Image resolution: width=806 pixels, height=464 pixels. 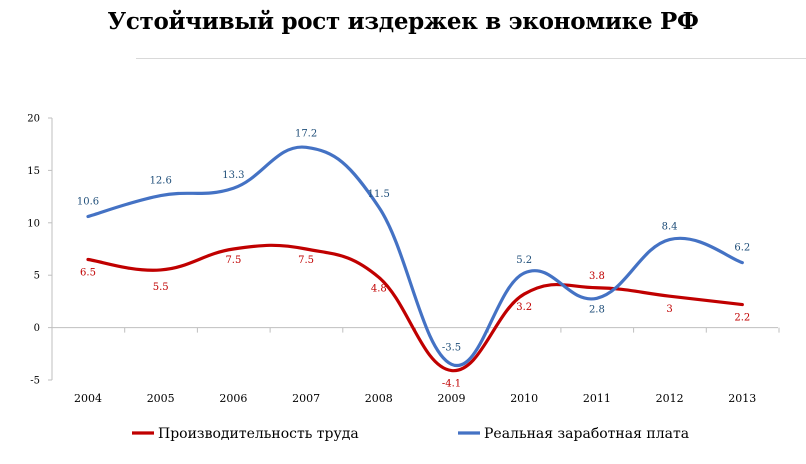 What do you see at coordinates (37, 276) in the screenshot?
I see `y-tick-label: 5` at bounding box center [37, 276].